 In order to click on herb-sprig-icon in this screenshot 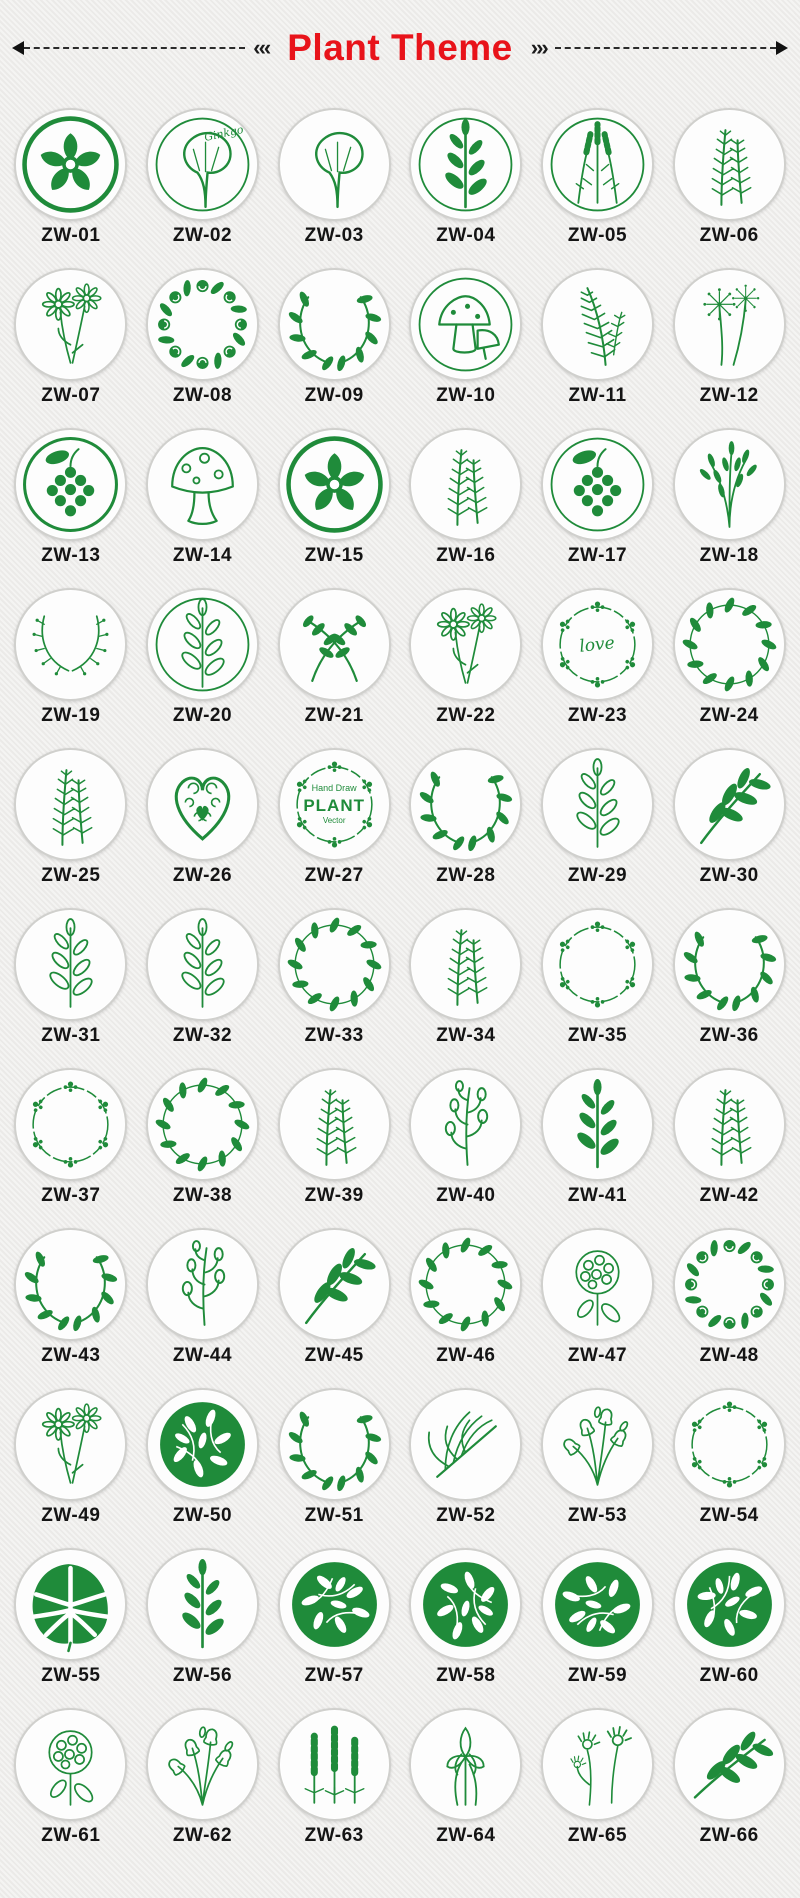, I will do `click(597, 1124)`.